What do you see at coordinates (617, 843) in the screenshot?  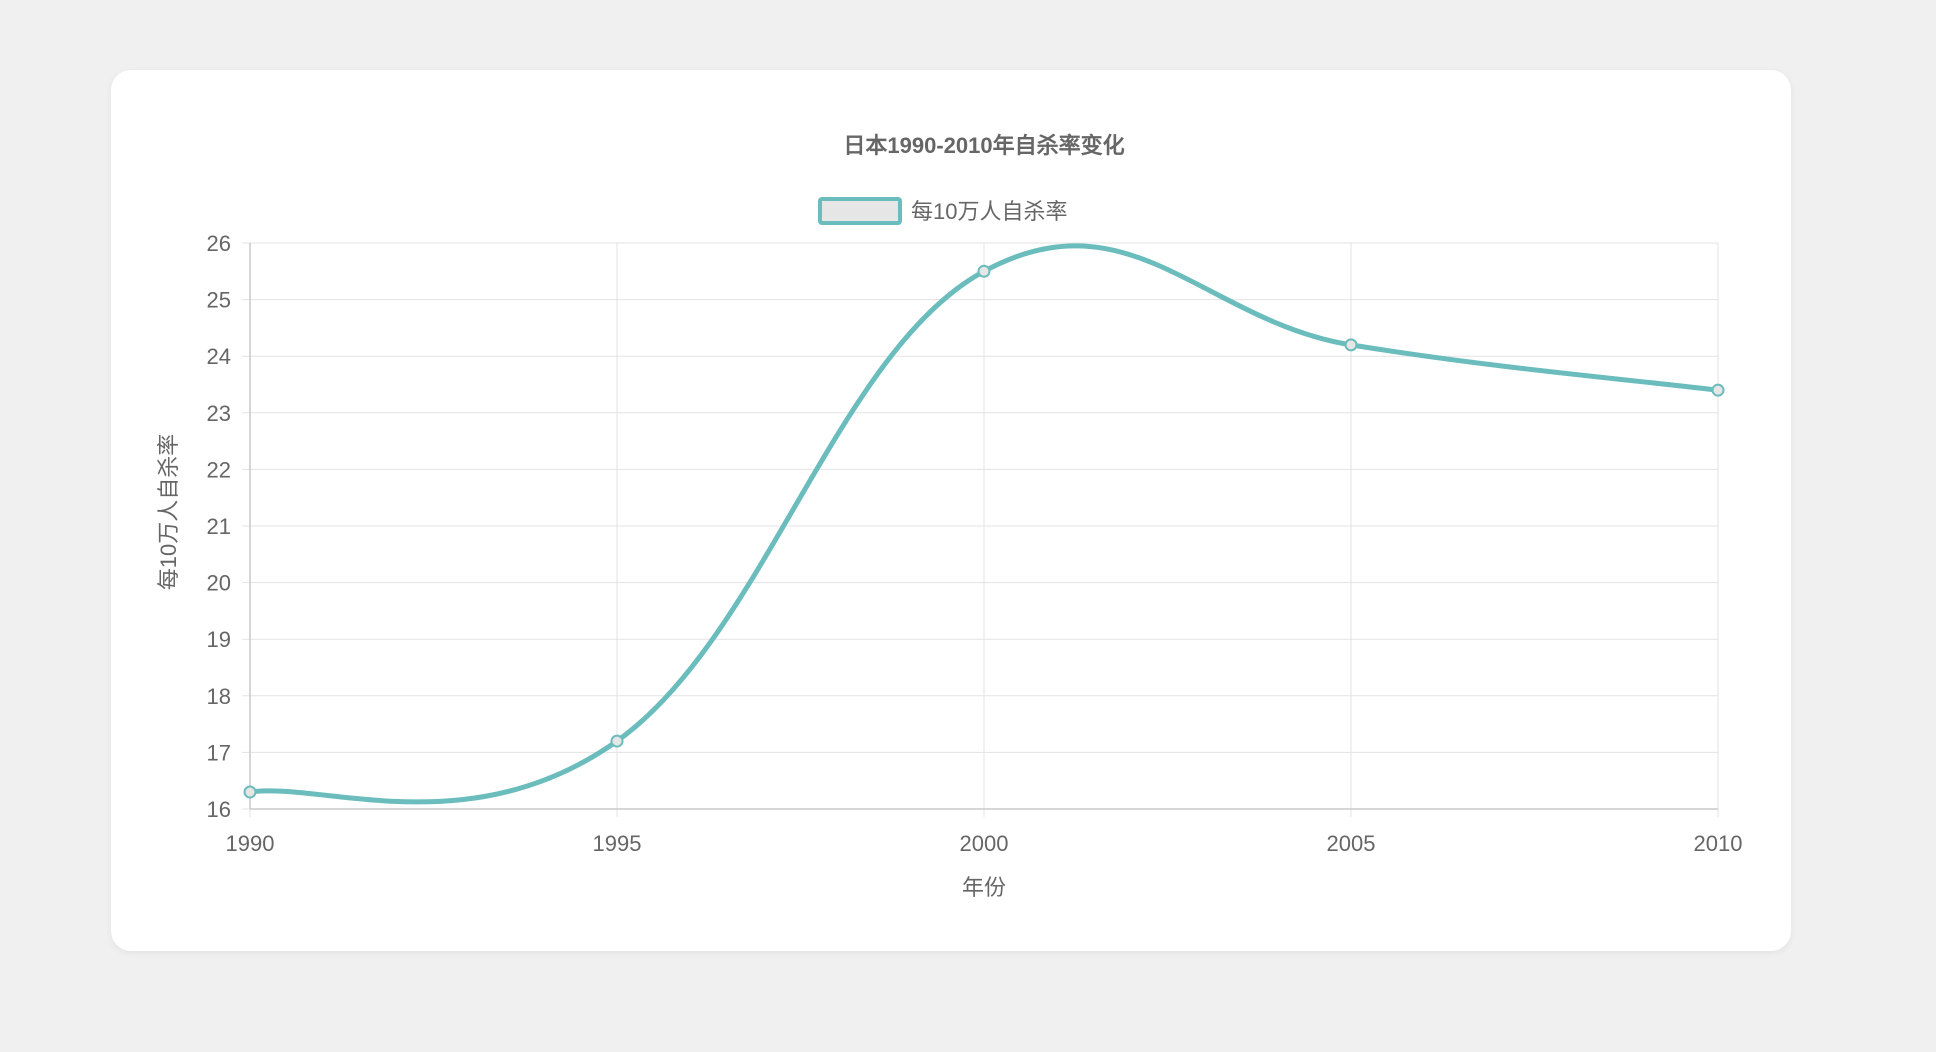 I see `x-tick-label: 1995` at bounding box center [617, 843].